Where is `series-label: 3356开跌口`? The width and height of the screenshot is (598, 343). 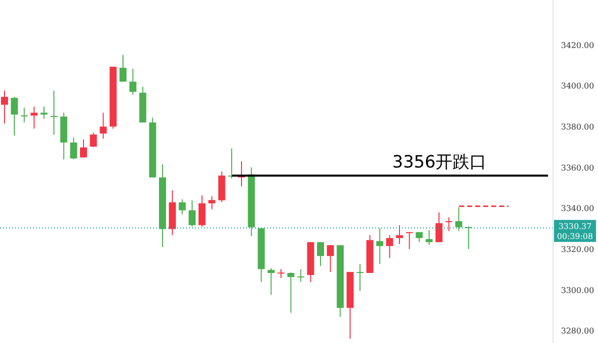
series-label: 3356开跌口 is located at coordinates (439, 162).